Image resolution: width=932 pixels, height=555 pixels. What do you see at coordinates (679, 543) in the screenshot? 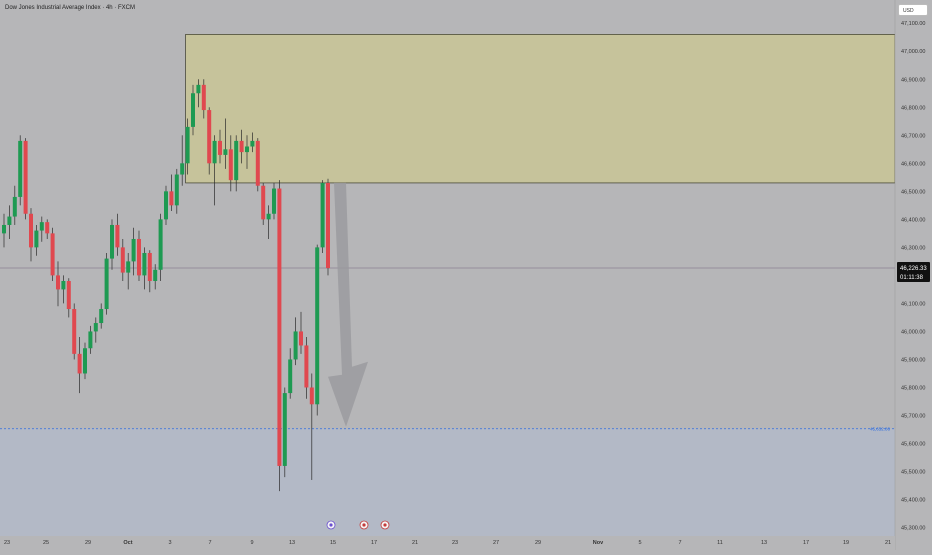
I see `x-tick-label: 7` at bounding box center [679, 543].